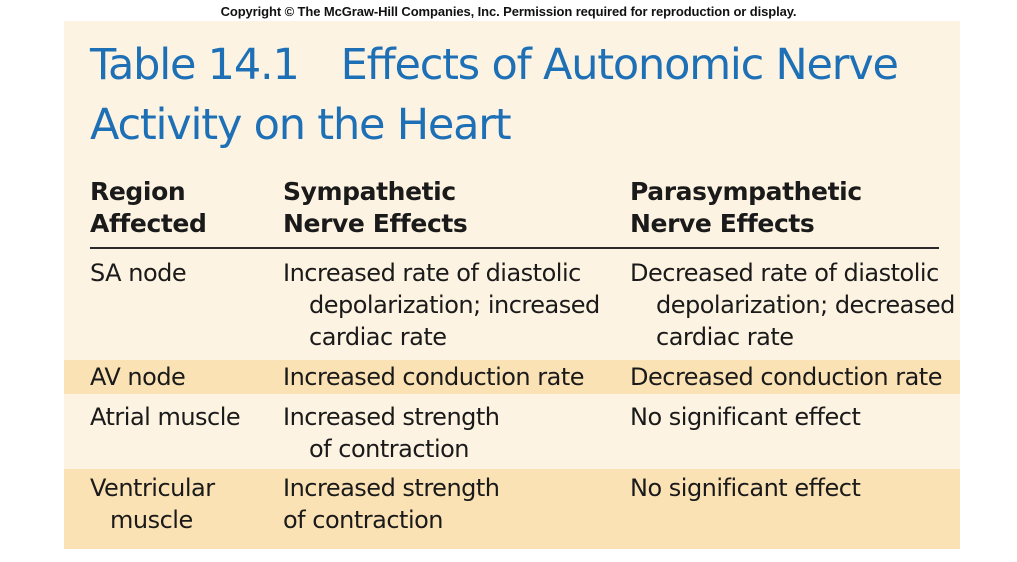 The image size is (1017, 562). I want to click on row-atrial-muscle-parasympathetic: No significant effect, so click(795, 417).